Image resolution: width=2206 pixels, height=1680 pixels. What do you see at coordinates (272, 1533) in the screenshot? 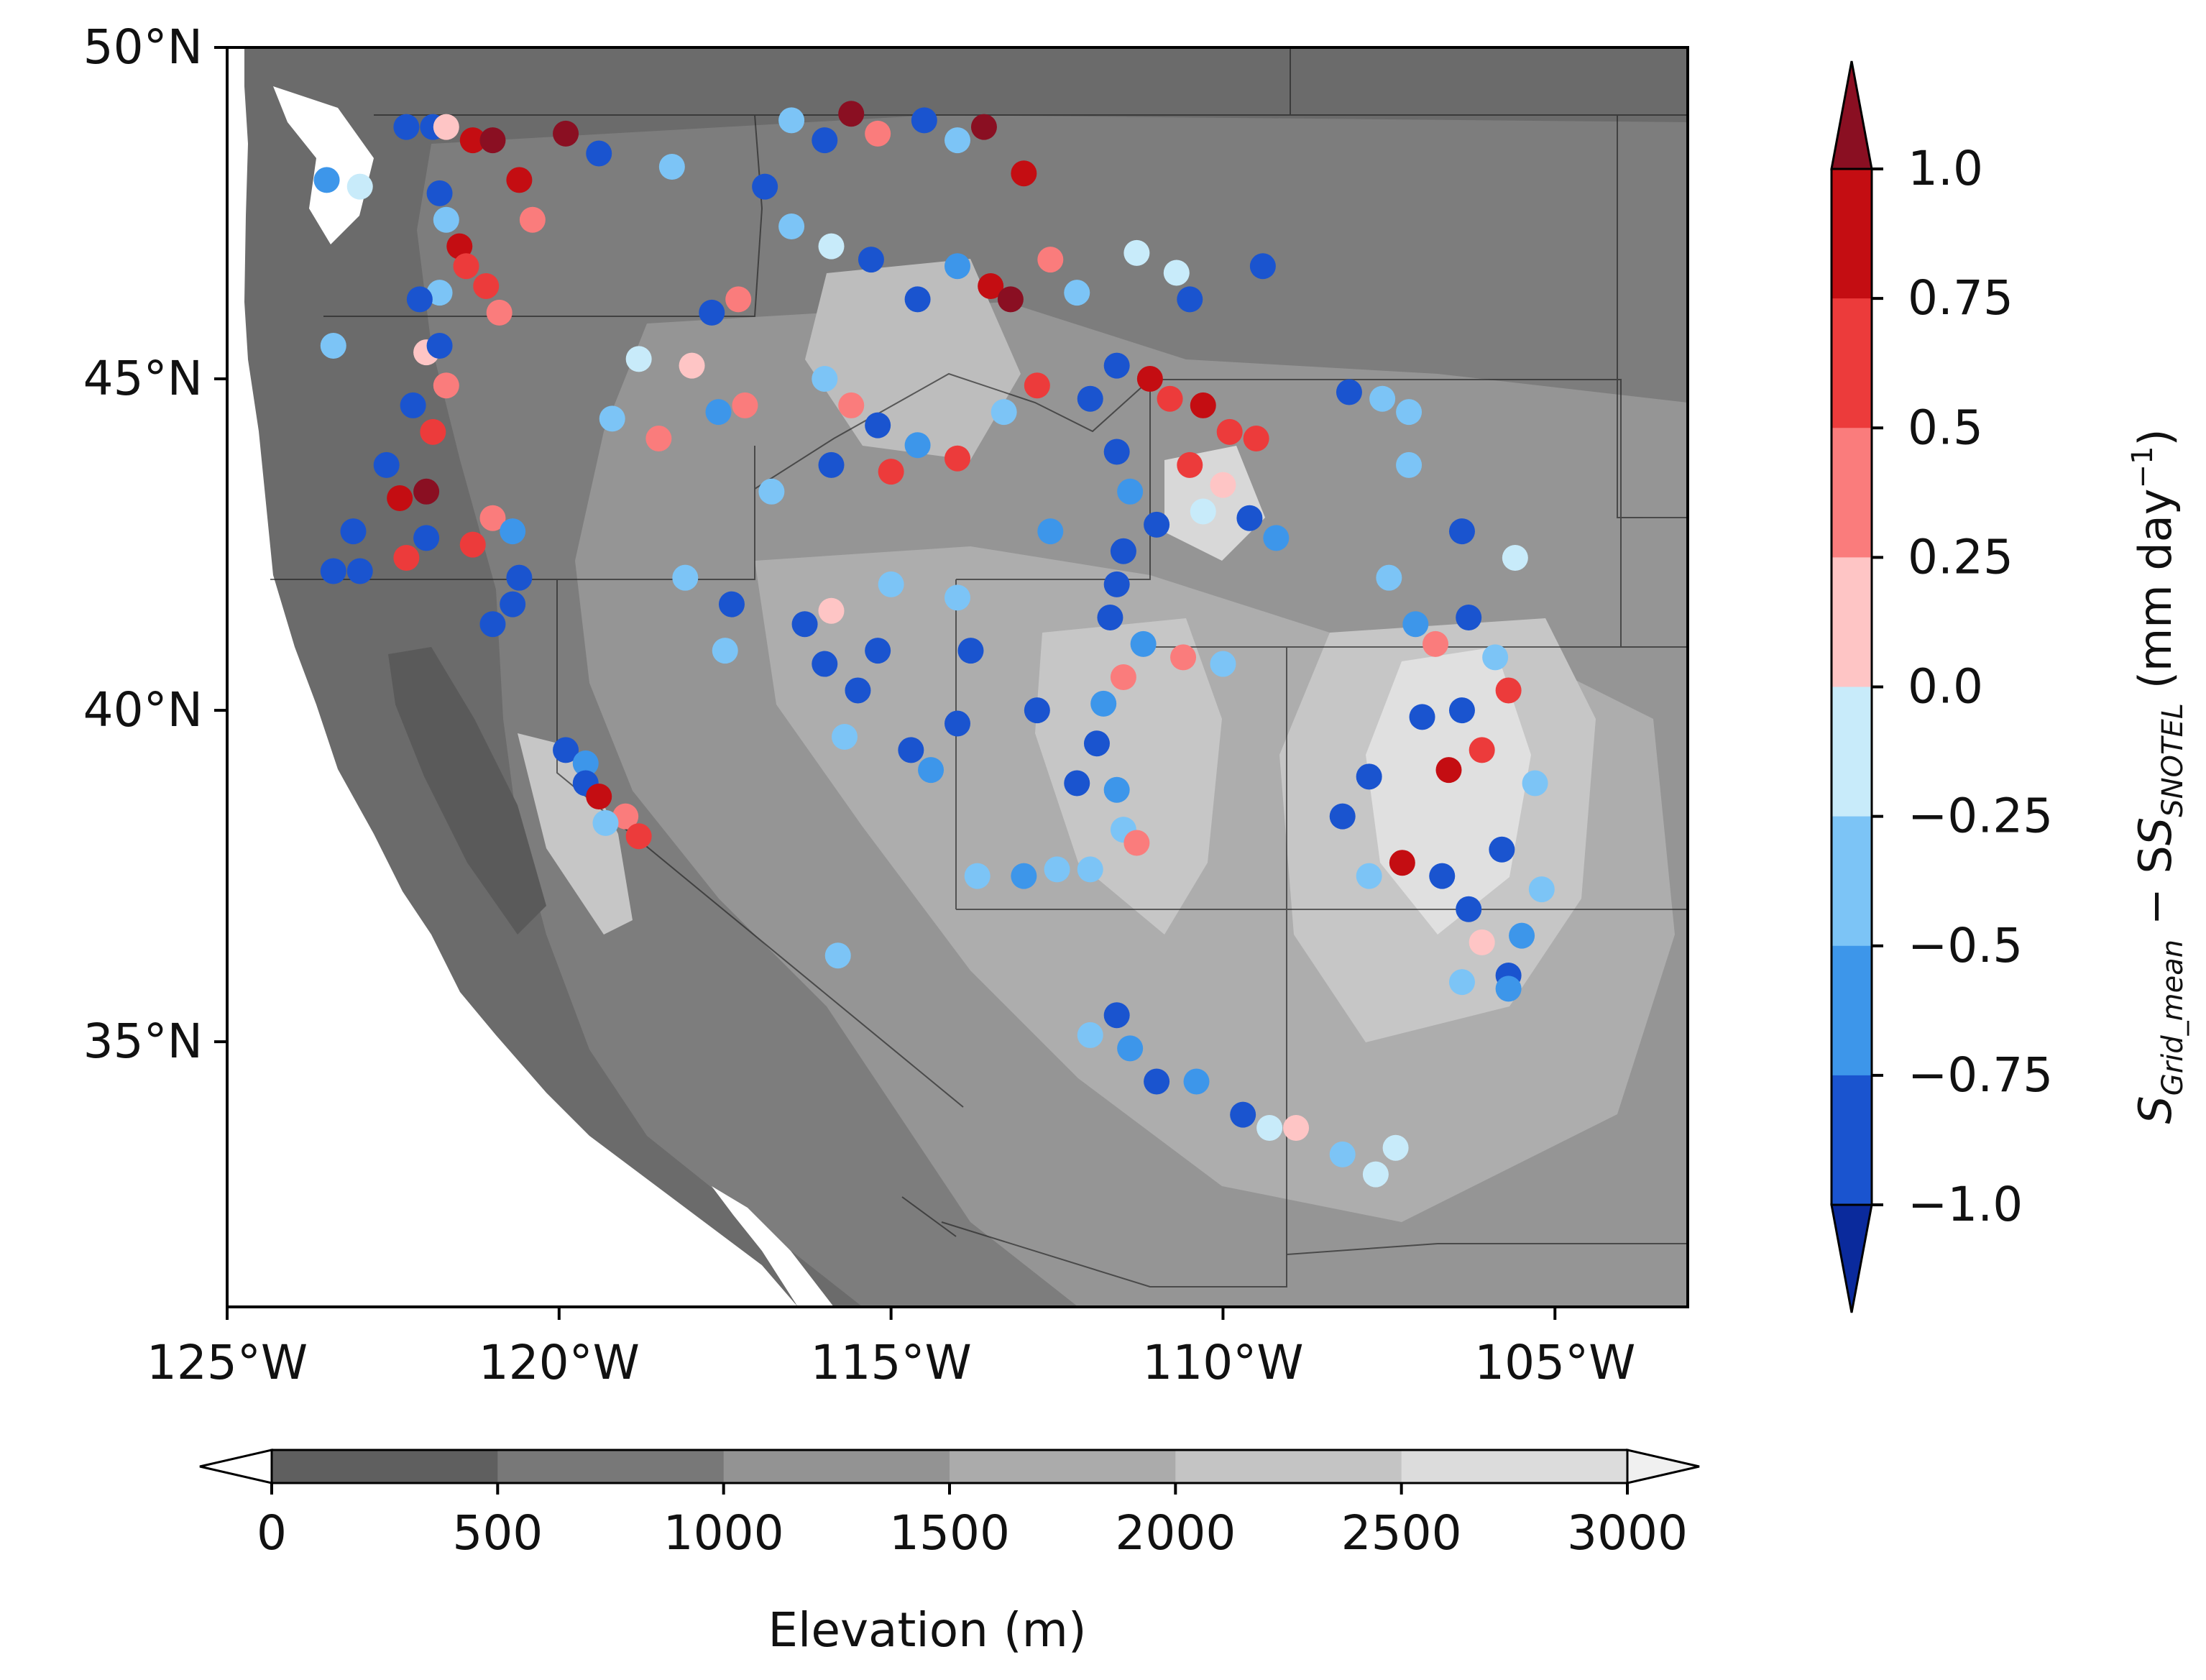
I see `elevation-colorbar-tick-label: 0` at bounding box center [272, 1533].